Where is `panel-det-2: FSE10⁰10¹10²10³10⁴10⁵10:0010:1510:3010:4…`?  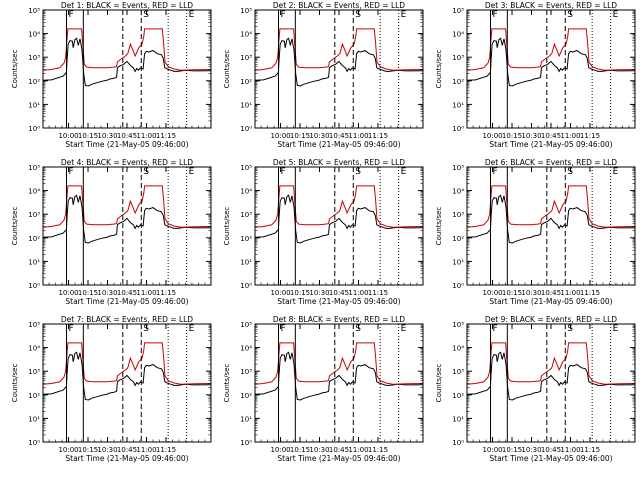
panel-det-2: FSE10⁰10¹10²10³10⁴10⁵10:0010:1510:3010:4… is located at coordinates (323, 75).